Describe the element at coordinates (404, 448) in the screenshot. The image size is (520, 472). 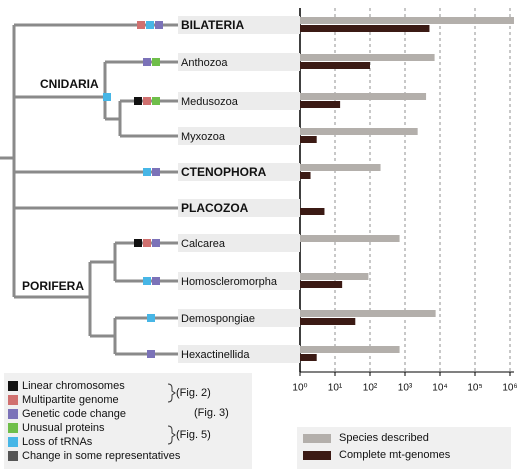
I see `series-legend-box` at that location.